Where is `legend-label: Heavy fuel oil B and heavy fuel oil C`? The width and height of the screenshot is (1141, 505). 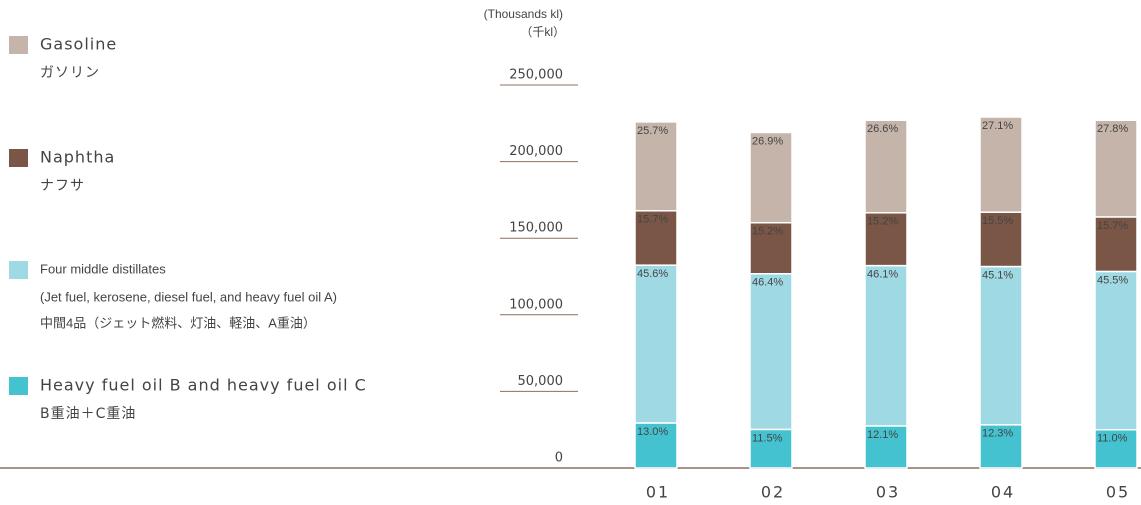
legend-label: Heavy fuel oil B and heavy fuel oil C is located at coordinates (203, 385).